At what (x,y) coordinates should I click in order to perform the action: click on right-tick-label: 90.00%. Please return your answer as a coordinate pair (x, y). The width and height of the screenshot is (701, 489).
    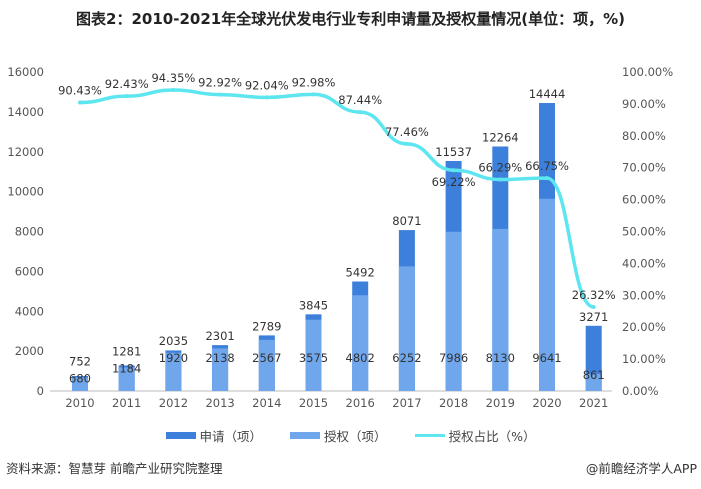
    Looking at the image, I should click on (644, 104).